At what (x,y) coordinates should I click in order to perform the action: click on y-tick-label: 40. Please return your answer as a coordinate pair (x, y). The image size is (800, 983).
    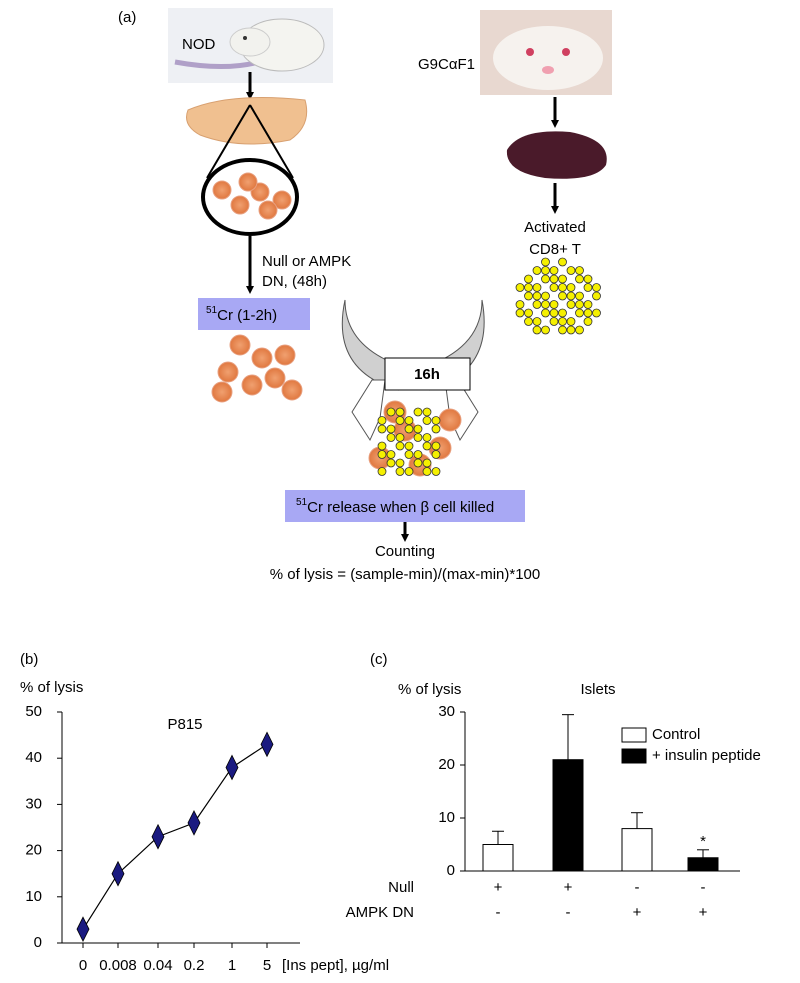
    Looking at the image, I should click on (33, 757).